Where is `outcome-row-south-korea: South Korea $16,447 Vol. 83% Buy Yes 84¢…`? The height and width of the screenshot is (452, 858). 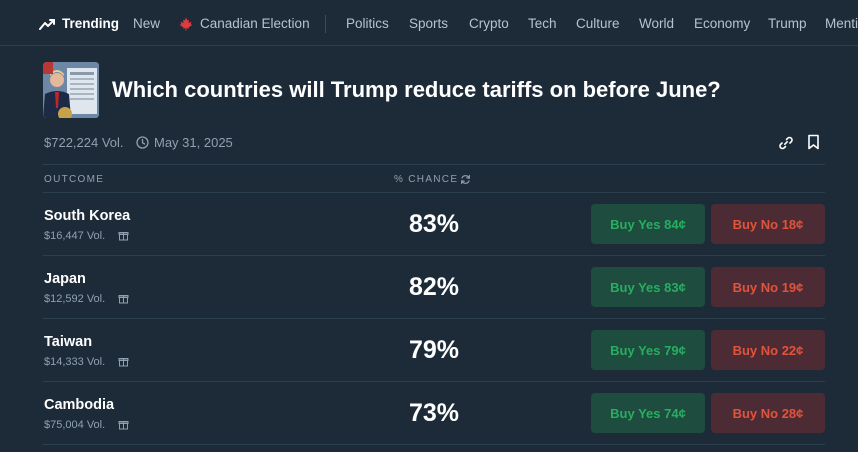
outcome-row-south-korea: South Korea $16,447 Vol. 83% Buy Yes 84¢… is located at coordinates (434, 224).